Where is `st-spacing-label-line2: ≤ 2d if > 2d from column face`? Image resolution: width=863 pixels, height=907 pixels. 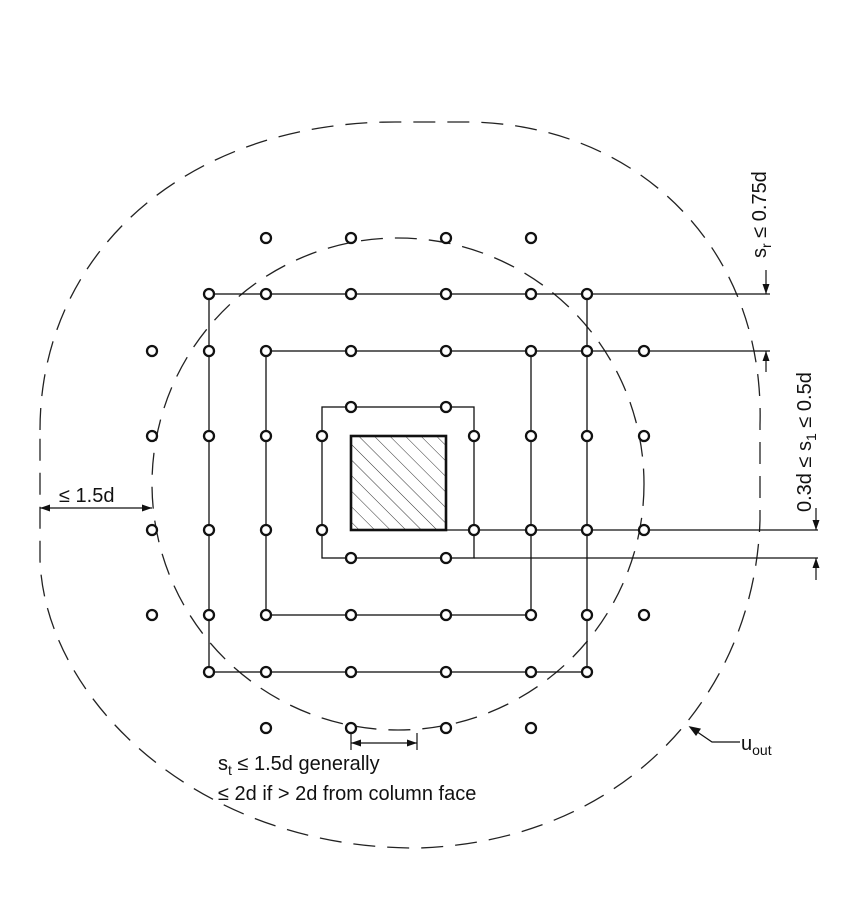
st-spacing-label-line2: ≤ 2d if > 2d from column face is located at coordinates (347, 794).